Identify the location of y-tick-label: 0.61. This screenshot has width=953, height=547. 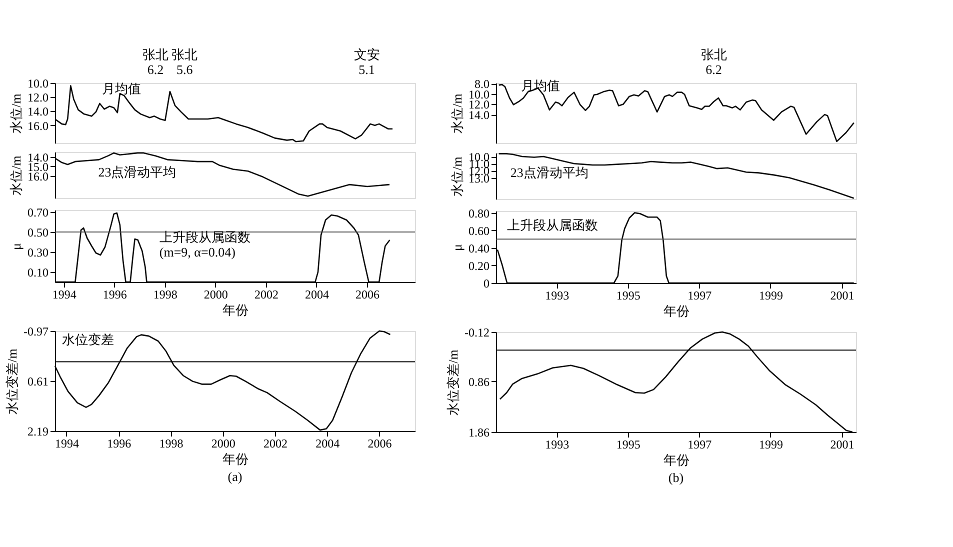
(38, 381).